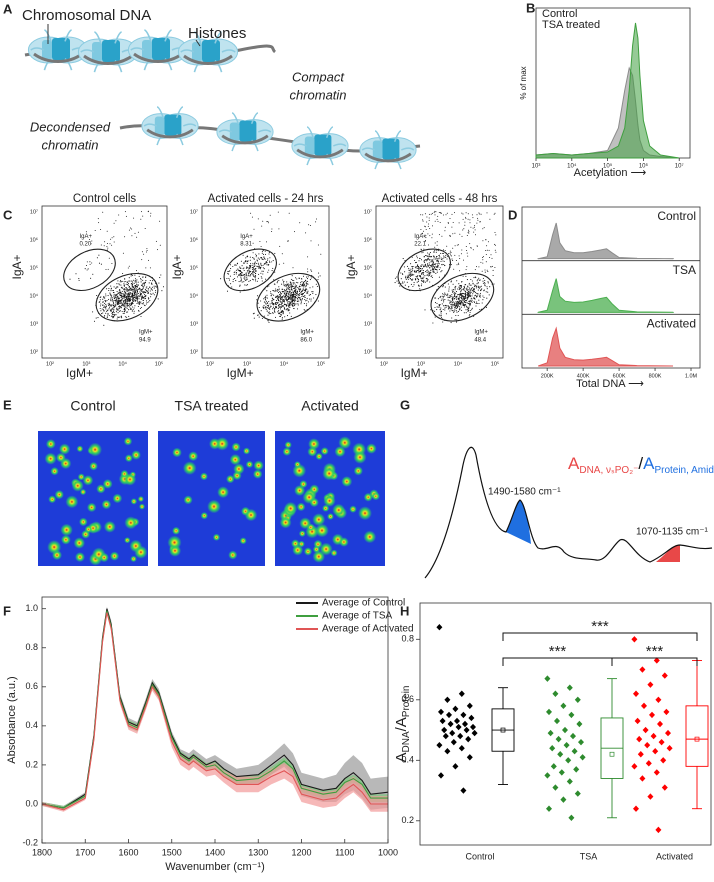 This screenshot has width=714, height=882. I want to click on gate, so click(462, 297).